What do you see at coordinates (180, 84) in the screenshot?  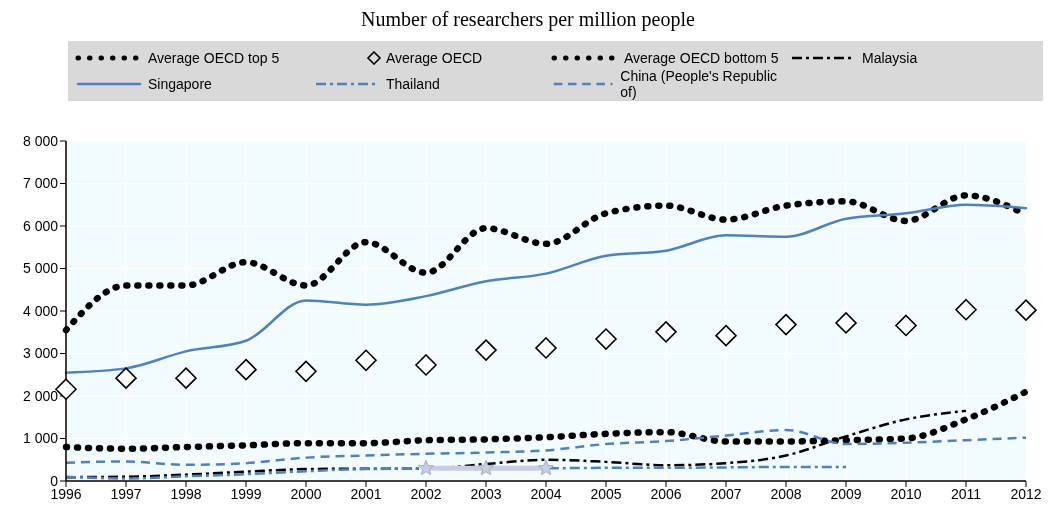 I see `legend-label: Singapore` at bounding box center [180, 84].